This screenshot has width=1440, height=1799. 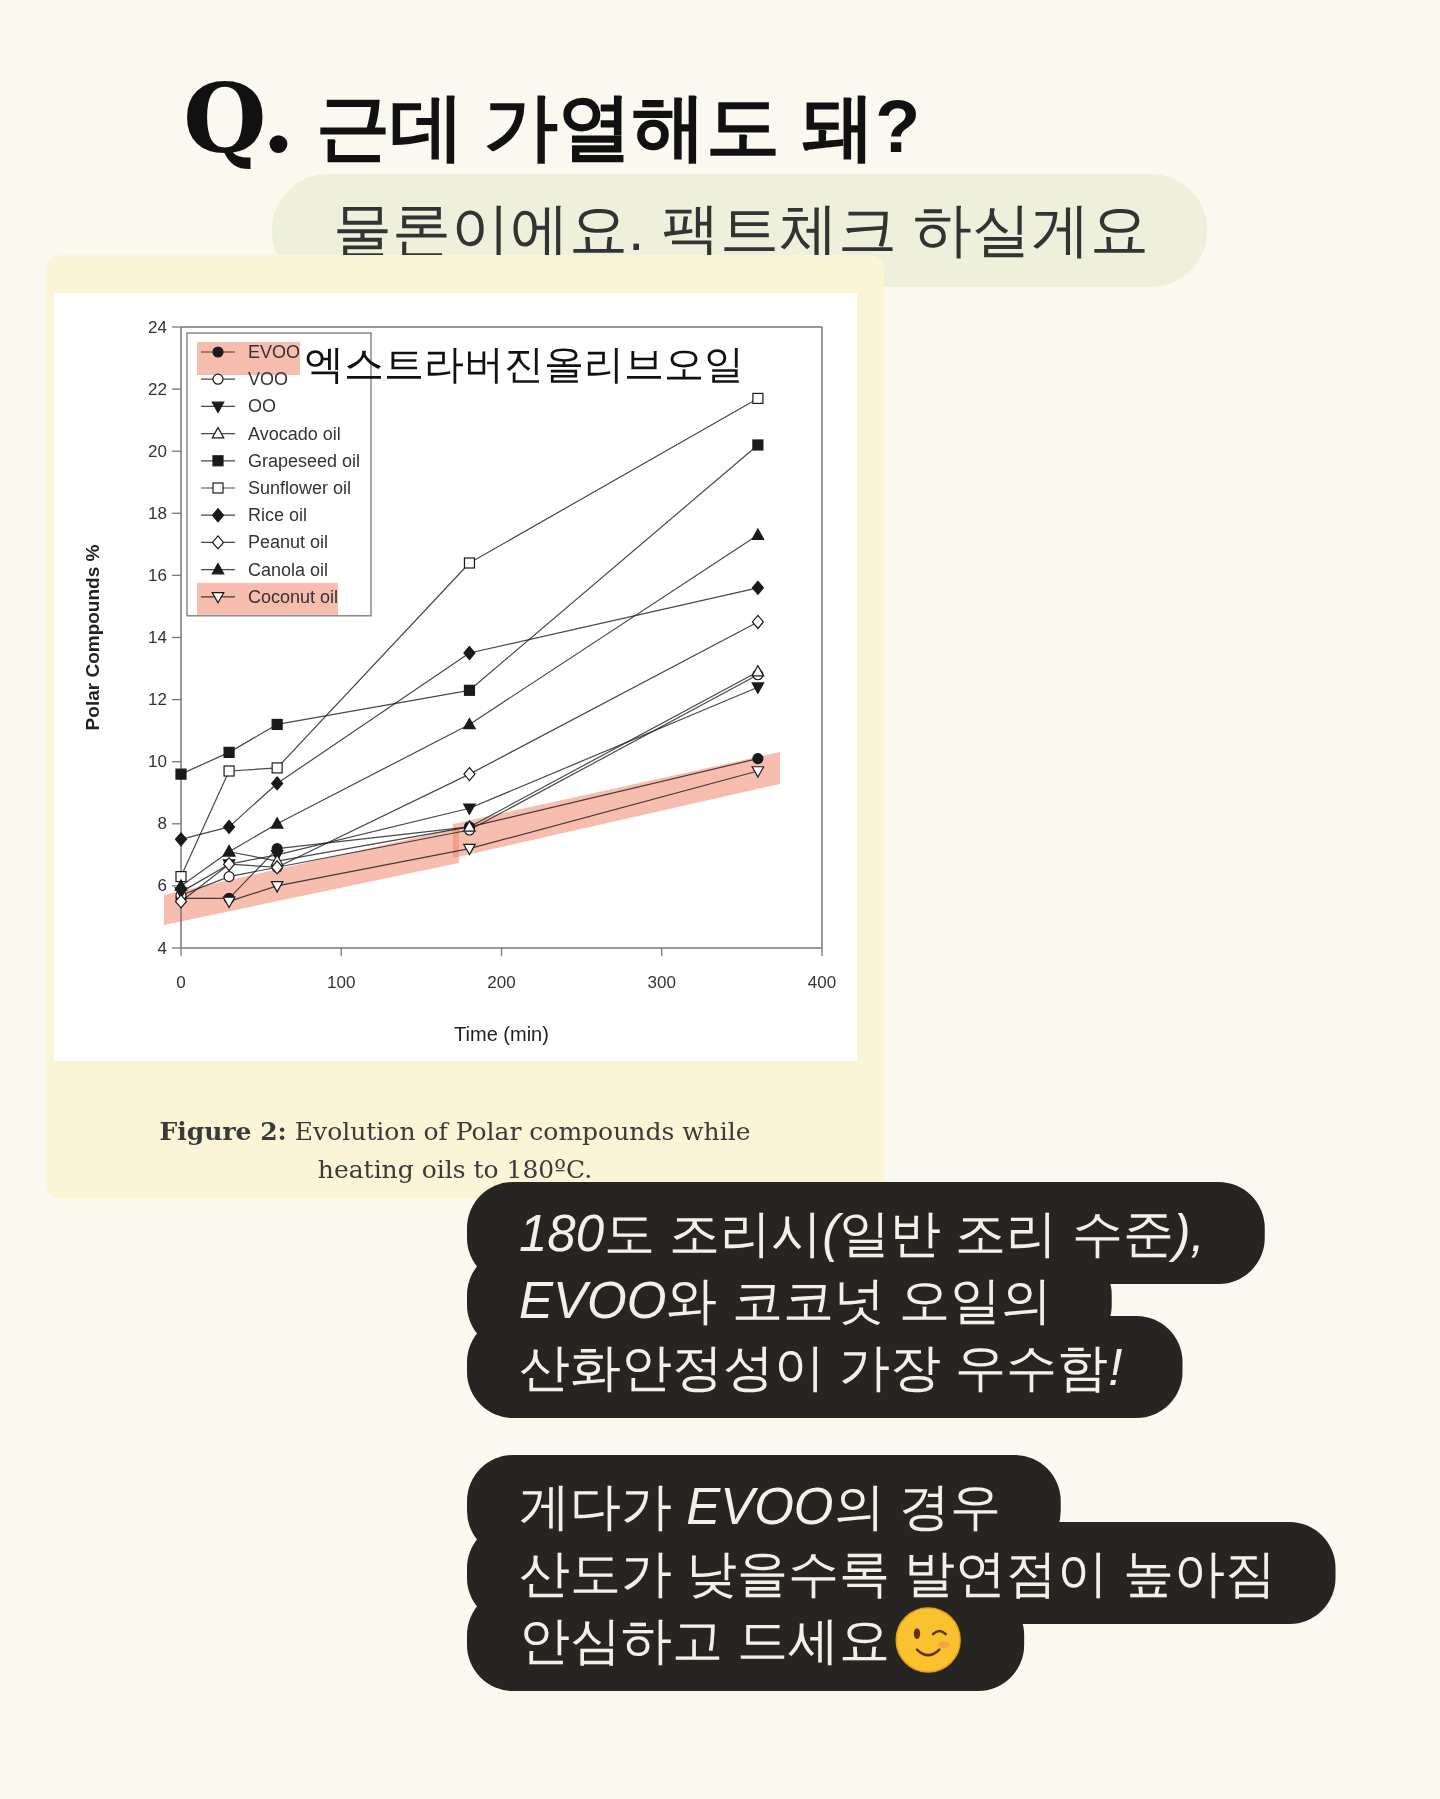 I want to click on chart-title: Q. 근데 가열해도 돼?, so click(x=552, y=118).